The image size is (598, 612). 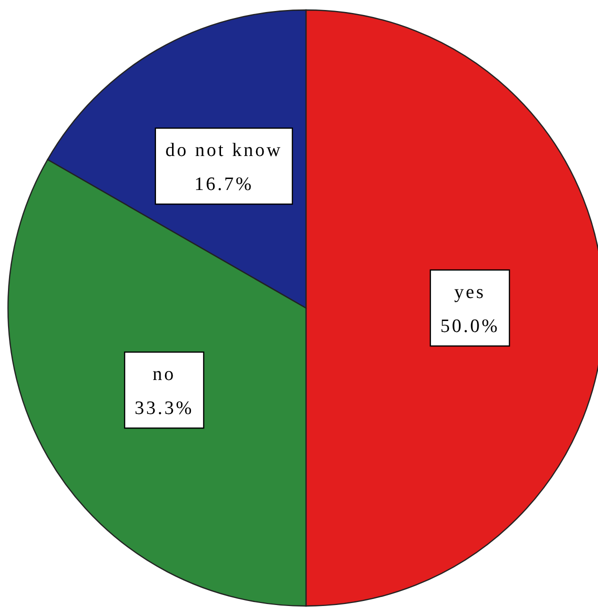 I want to click on slice-label: do not know, so click(x=223, y=151).